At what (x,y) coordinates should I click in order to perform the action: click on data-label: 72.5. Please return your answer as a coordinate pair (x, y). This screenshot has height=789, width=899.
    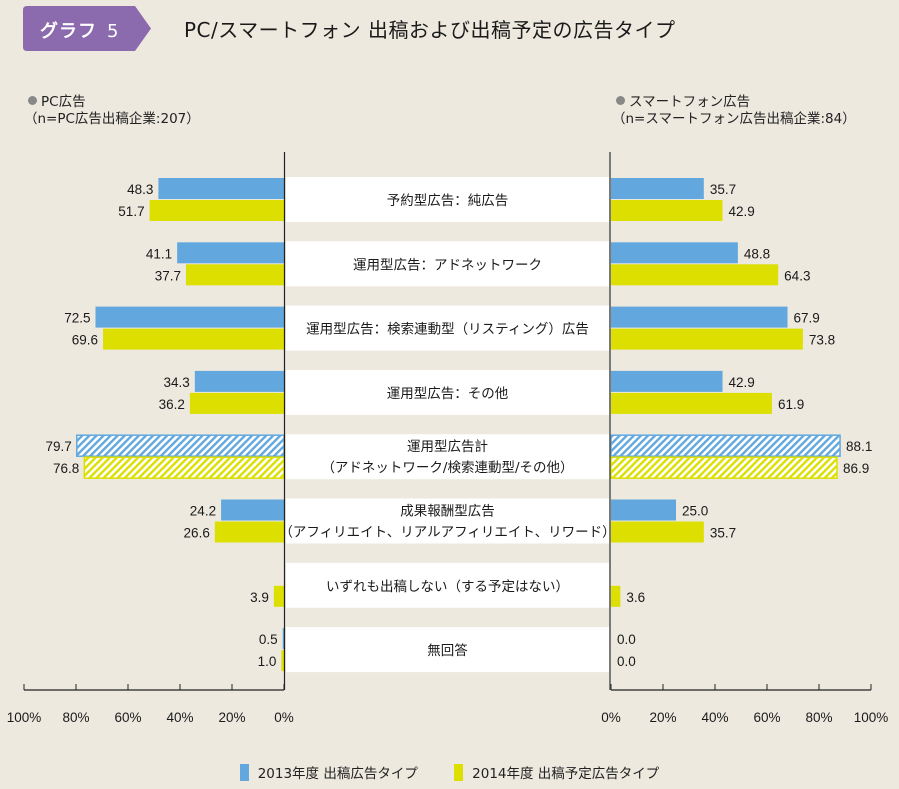
    Looking at the image, I should click on (77, 318).